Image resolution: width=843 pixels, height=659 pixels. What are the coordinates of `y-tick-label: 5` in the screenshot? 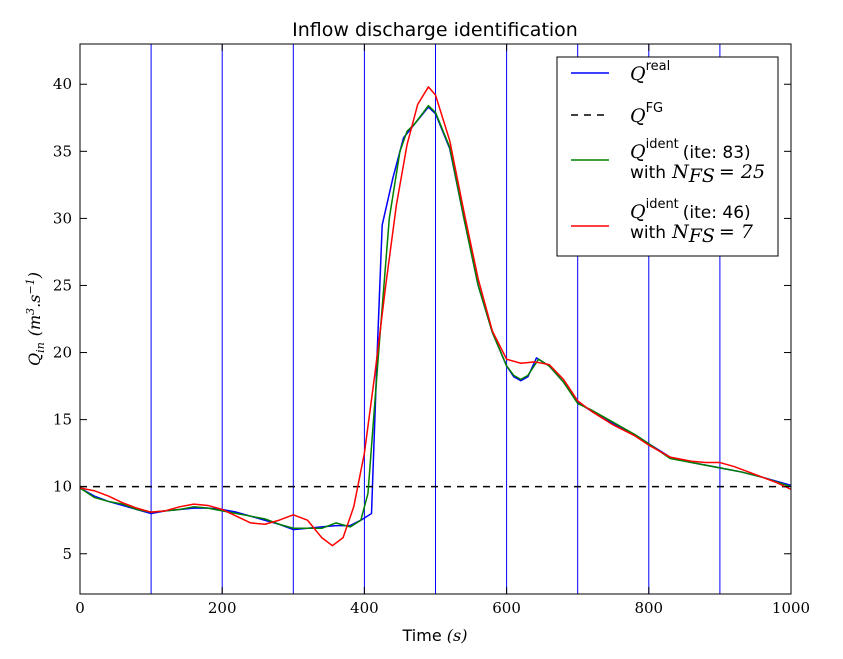 It's located at (67, 554).